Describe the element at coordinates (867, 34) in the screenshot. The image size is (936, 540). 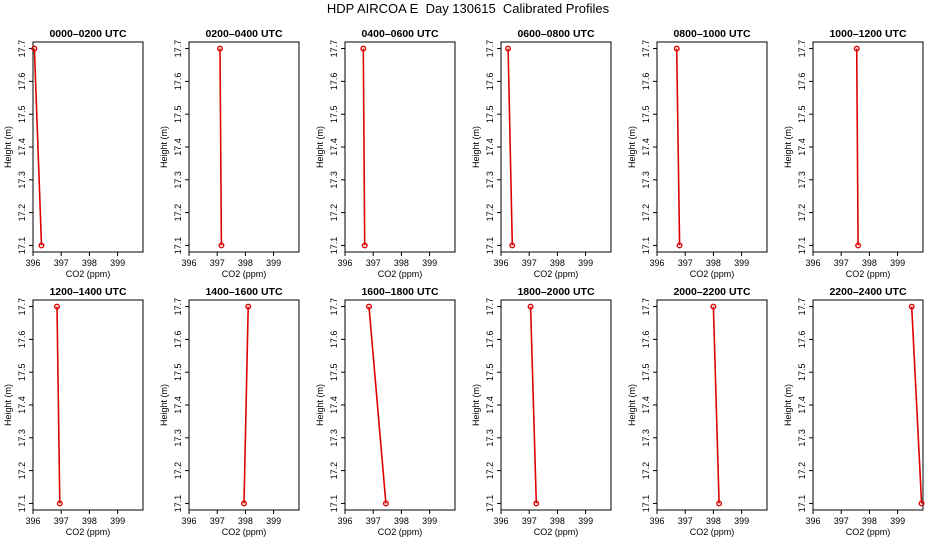
I see `panel-title: 1000–1200 UTC` at that location.